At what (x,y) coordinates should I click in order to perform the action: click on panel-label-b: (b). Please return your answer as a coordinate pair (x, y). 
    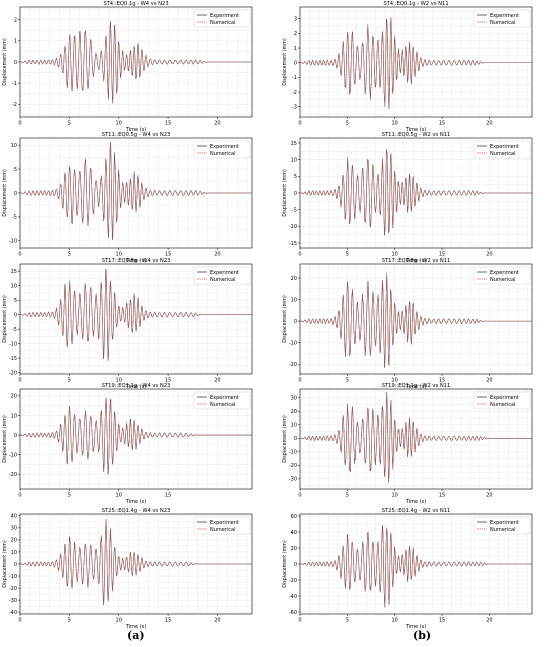
    Looking at the image, I should click on (422, 635).